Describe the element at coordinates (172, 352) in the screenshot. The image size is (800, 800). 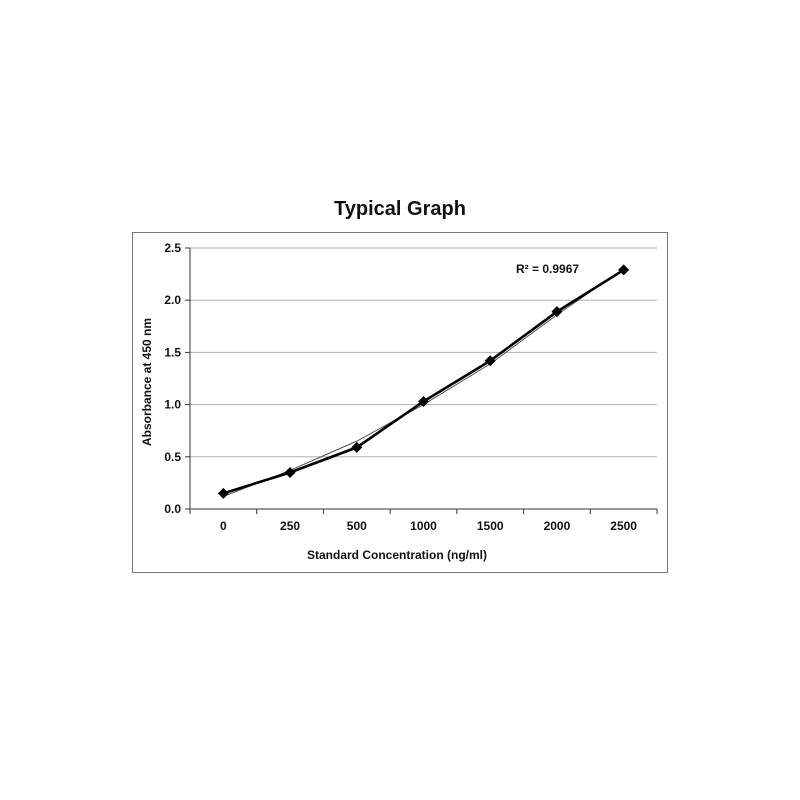
I see `y-tick-label: 1.5` at that location.